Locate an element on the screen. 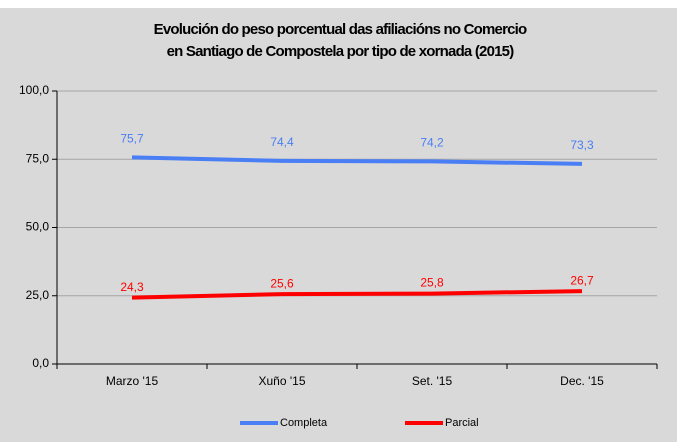 The height and width of the screenshot is (442, 677). legend-label: Completa is located at coordinates (304, 423).